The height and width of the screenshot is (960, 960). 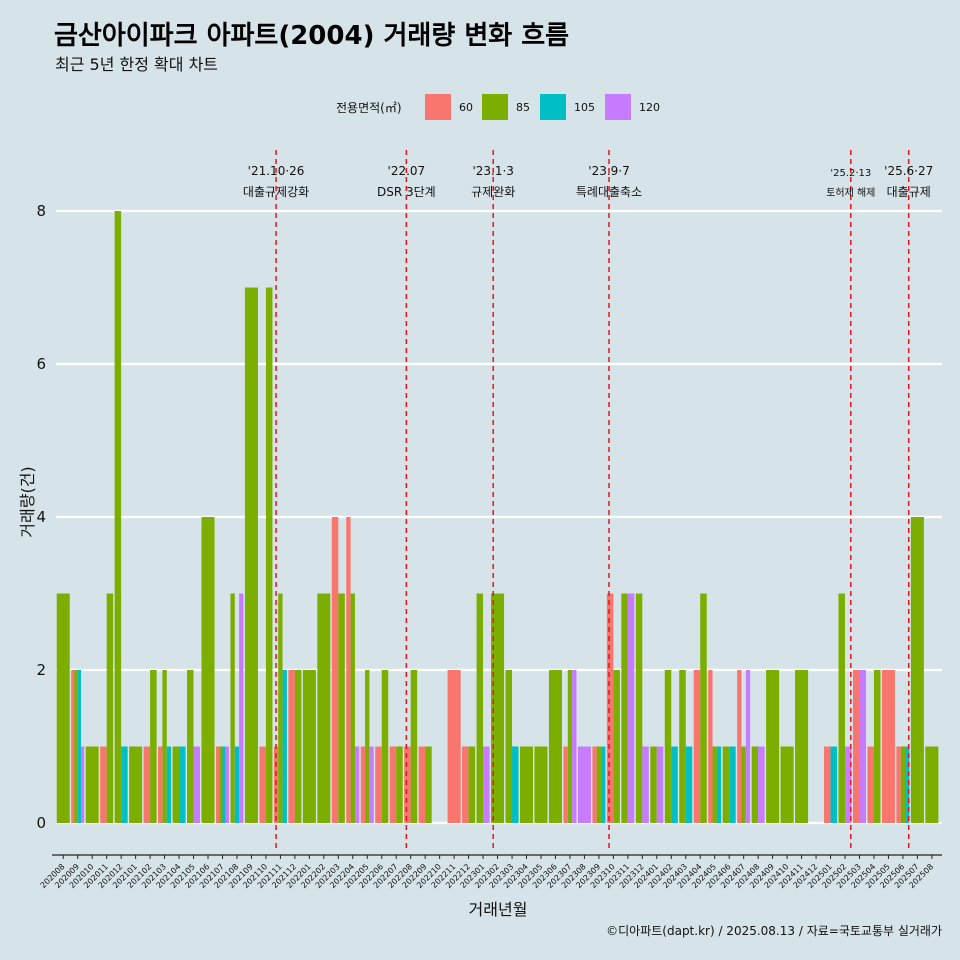 What do you see at coordinates (498, 909) in the screenshot?
I see `x-axis-title: 거래년월` at bounding box center [498, 909].